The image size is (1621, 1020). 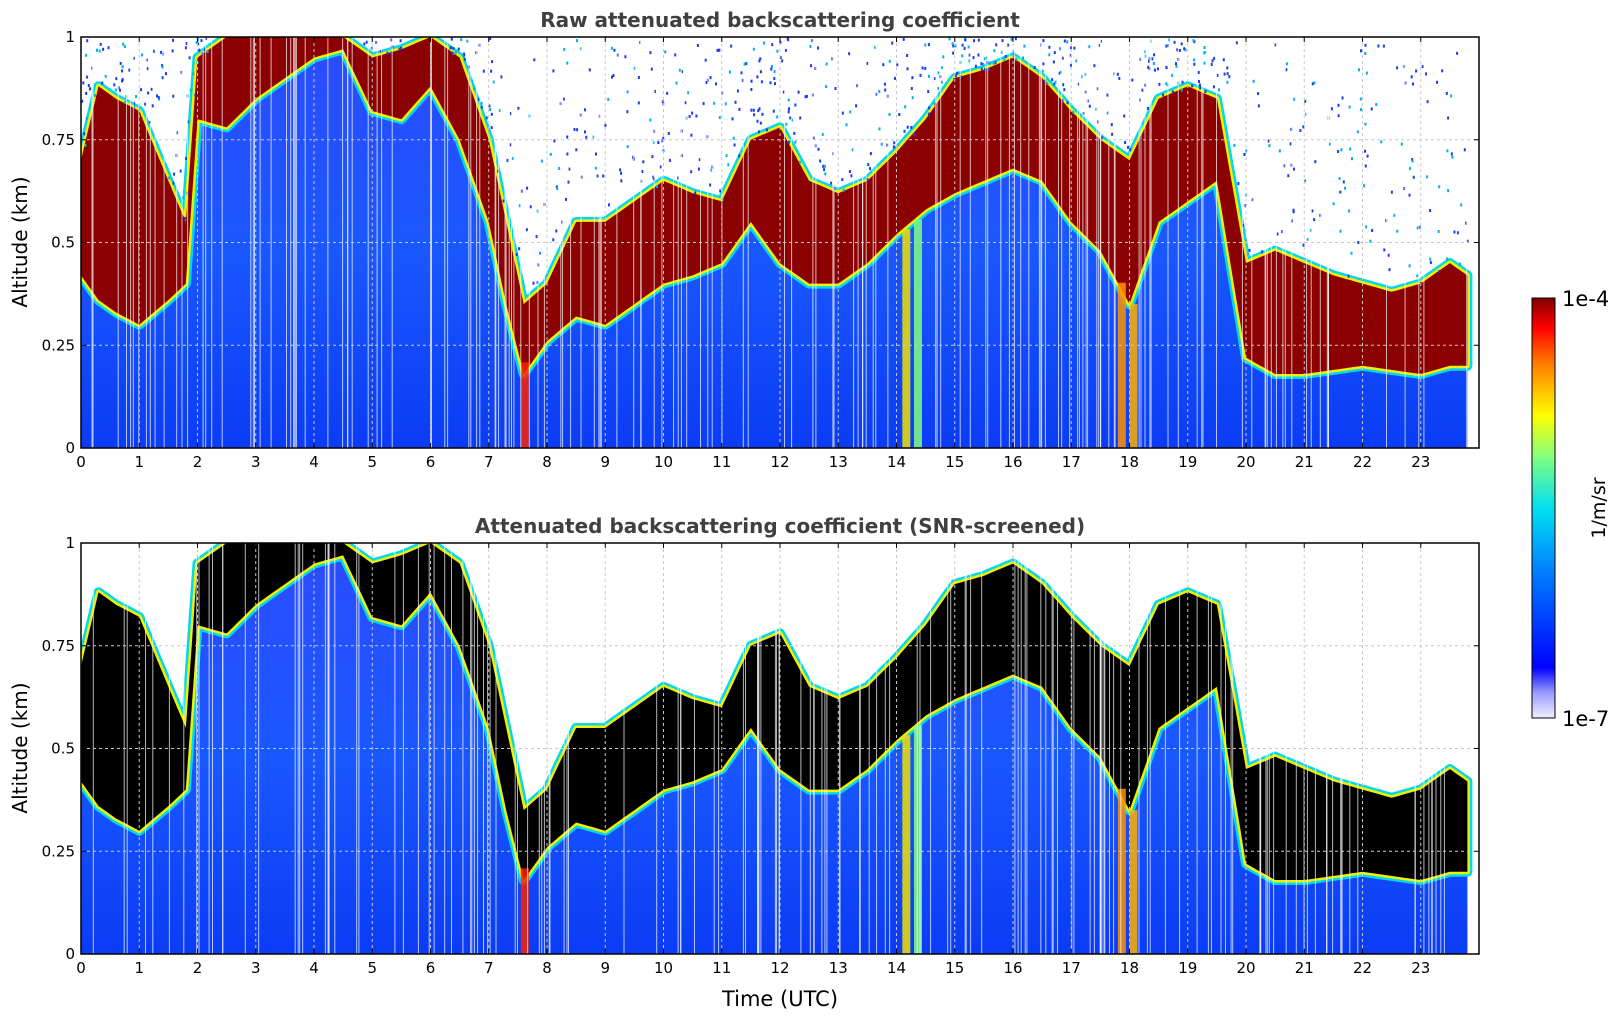 I want to click on x-tick-label: 13, so click(x=838, y=968).